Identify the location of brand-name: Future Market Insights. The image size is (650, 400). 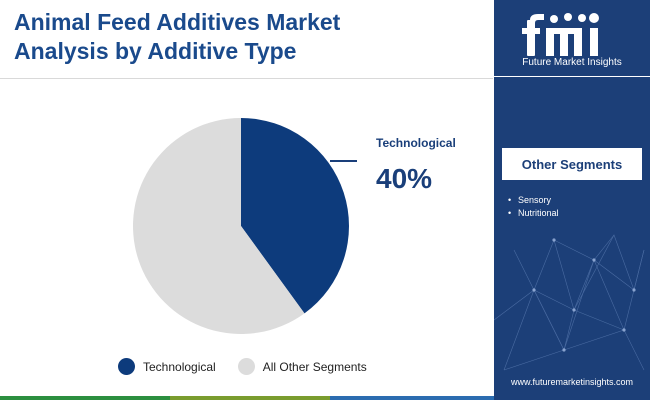
(572, 62).